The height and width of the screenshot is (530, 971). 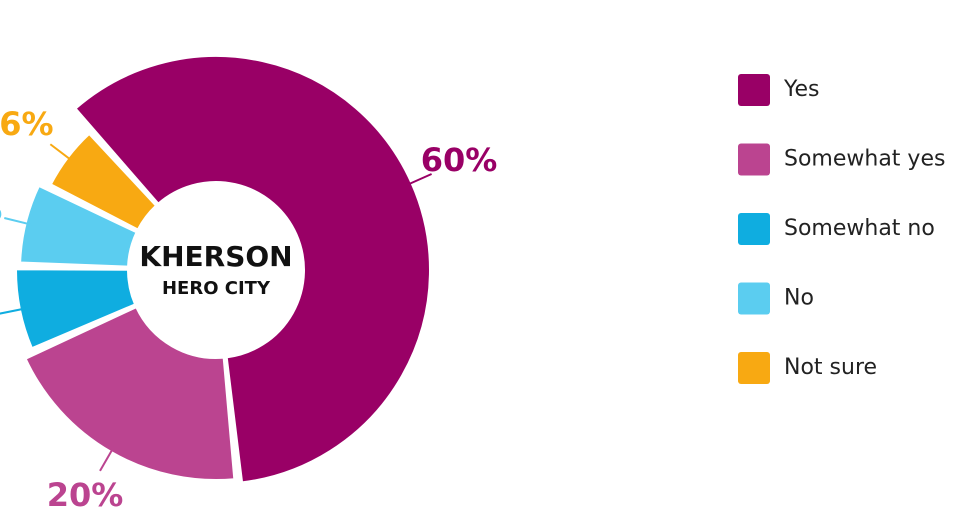 What do you see at coordinates (459, 160) in the screenshot?
I see `value-label: 60%` at bounding box center [459, 160].